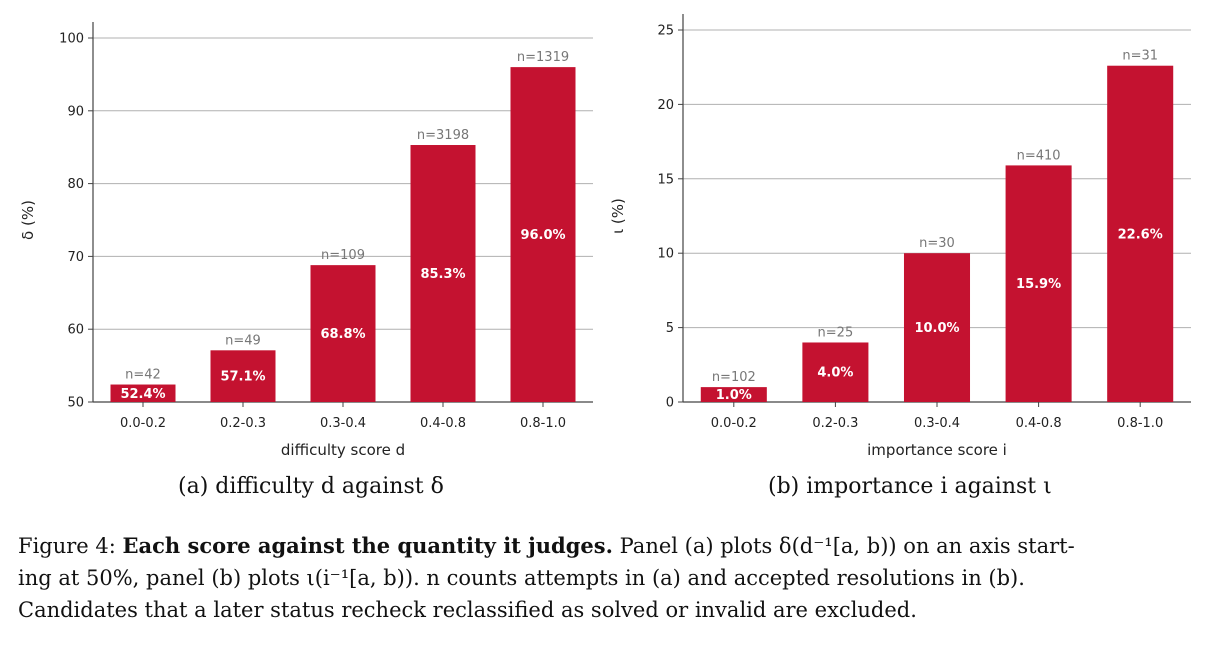  What do you see at coordinates (75, 257) in the screenshot?
I see `panel-a-ytick-label: 70` at bounding box center [75, 257].